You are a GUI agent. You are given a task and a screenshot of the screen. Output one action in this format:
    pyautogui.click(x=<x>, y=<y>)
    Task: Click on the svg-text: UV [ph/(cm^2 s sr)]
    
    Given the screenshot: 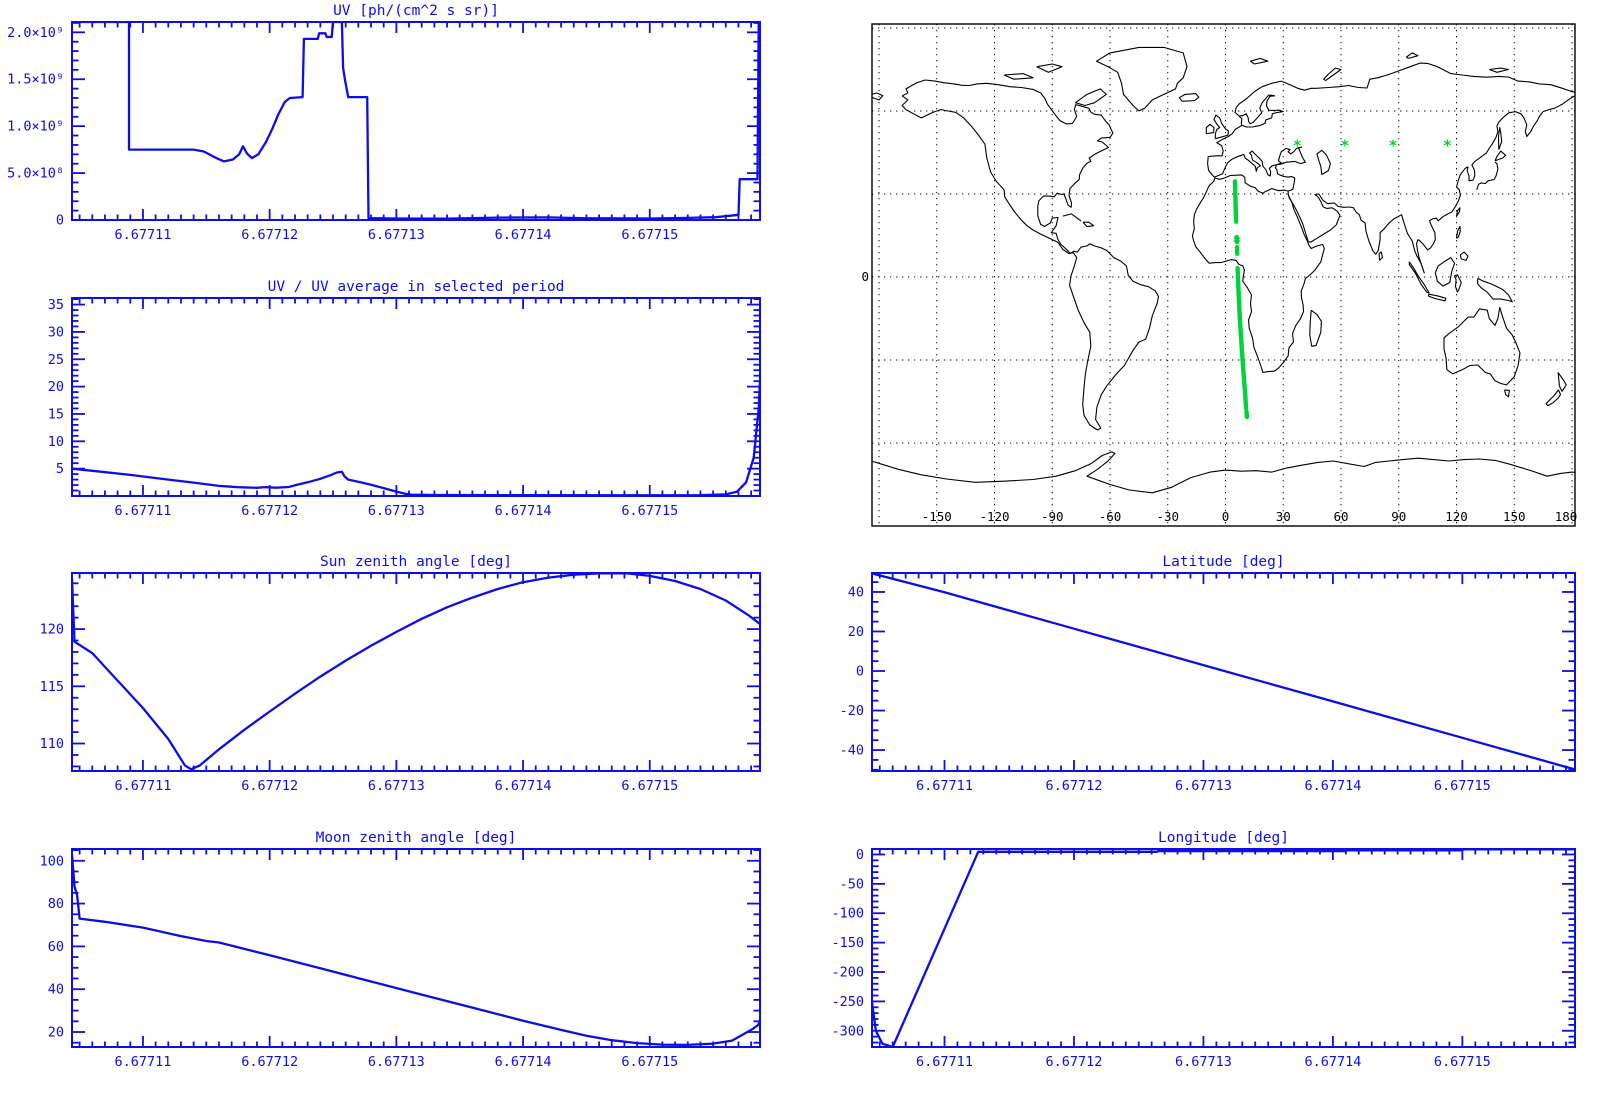 What is the action you would take?
    pyautogui.click(x=416, y=11)
    